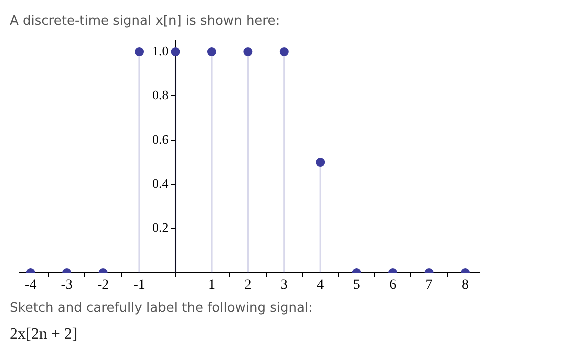 The image size is (587, 359). What do you see at coordinates (356, 286) in the screenshot?
I see `x-tick-label: 5` at bounding box center [356, 286].